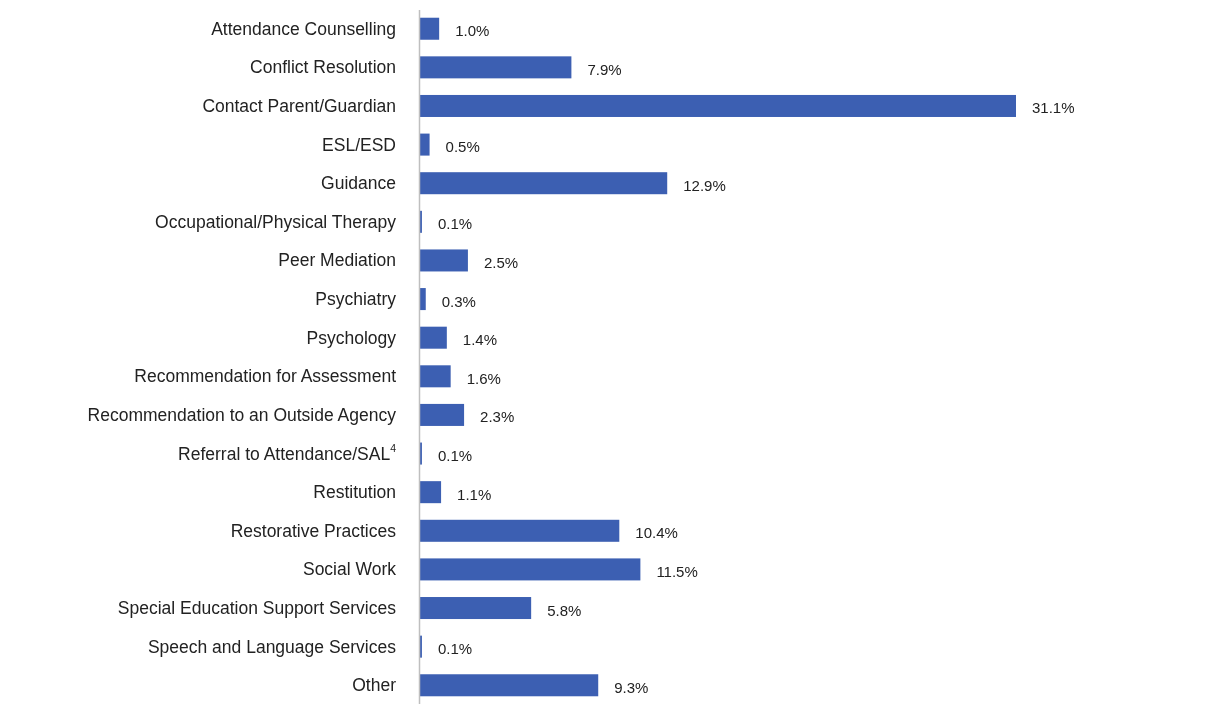 This screenshot has width=1210, height=704. I want to click on data-label: 0.5%, so click(462, 147).